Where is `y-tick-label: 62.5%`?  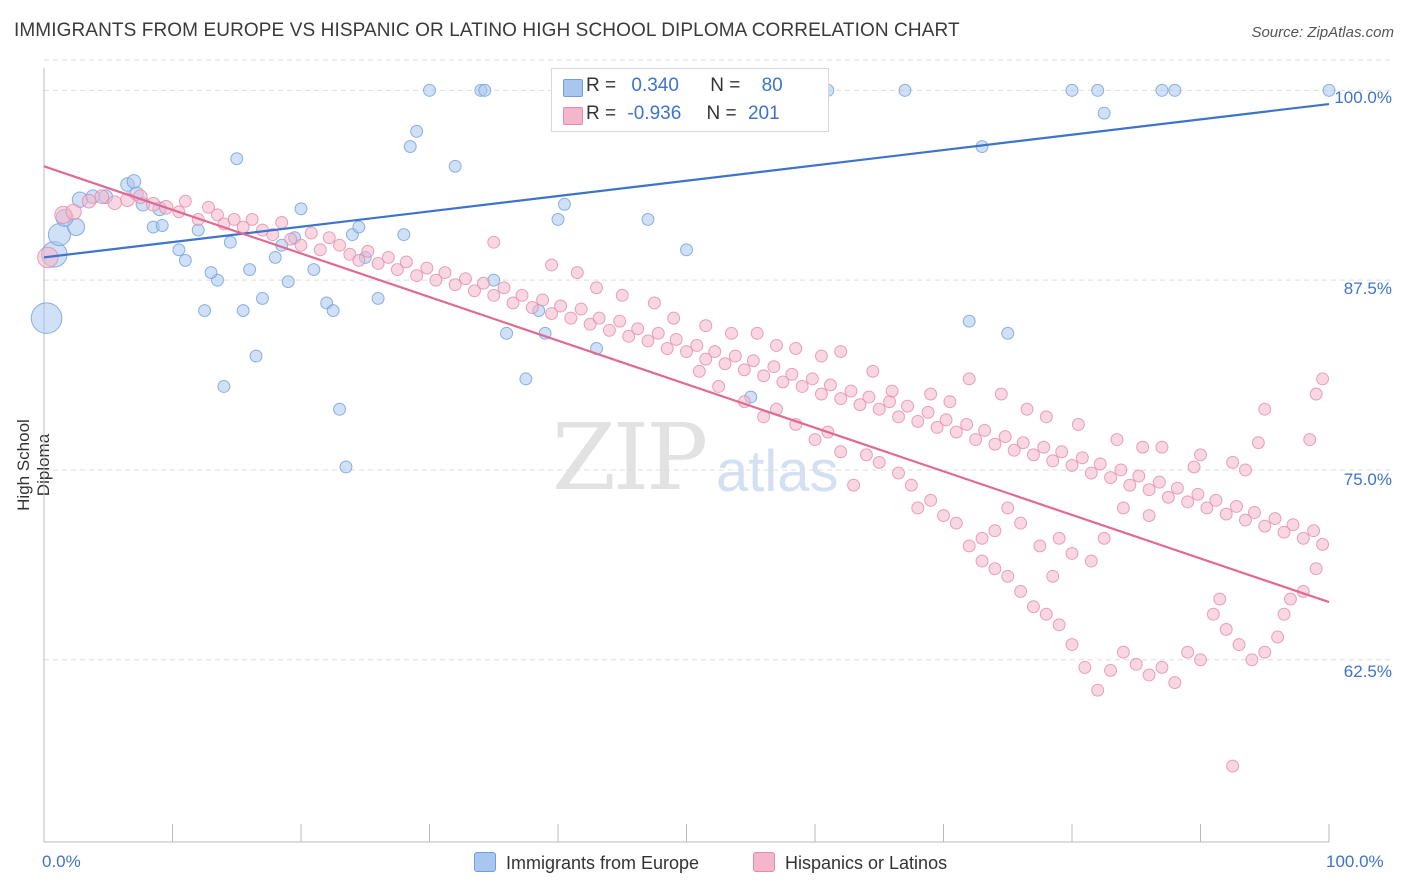
y-tick-label: 62.5% is located at coordinates (1367, 671).